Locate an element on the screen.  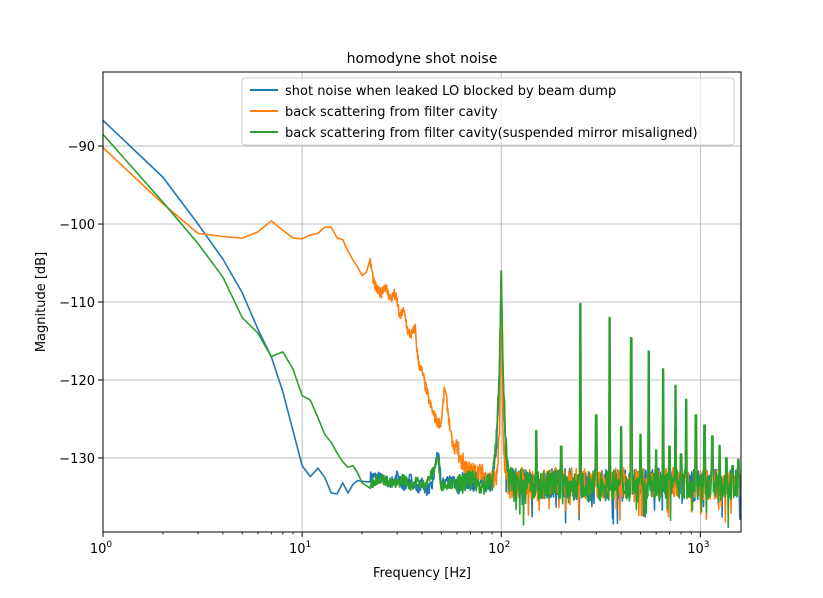
y-tick-label: −110 is located at coordinates (77, 303).